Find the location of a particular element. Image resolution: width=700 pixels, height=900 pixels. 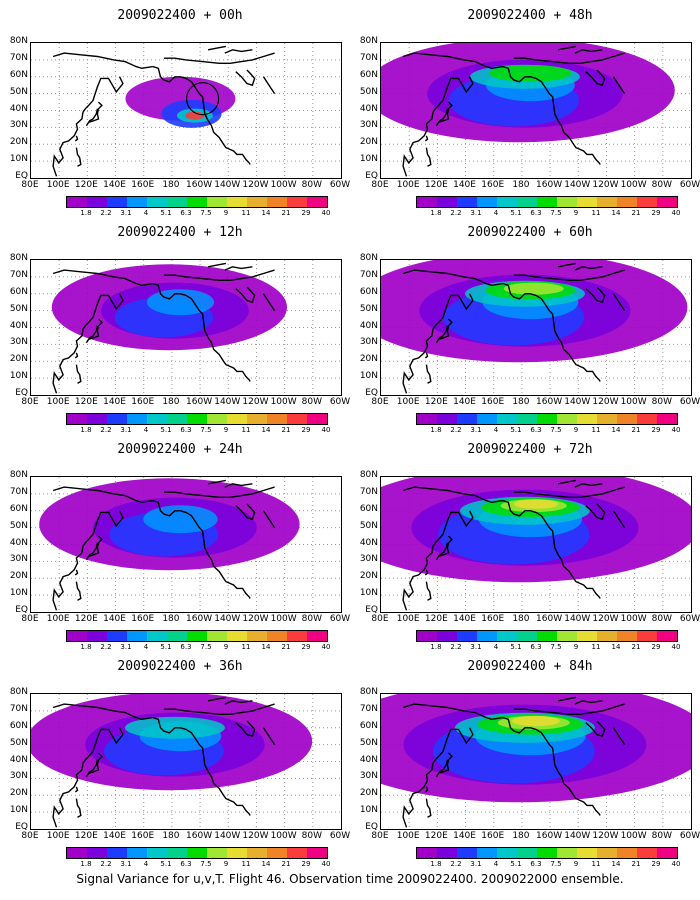

x-tick-label: 120E is located at coordinates (86, 402).